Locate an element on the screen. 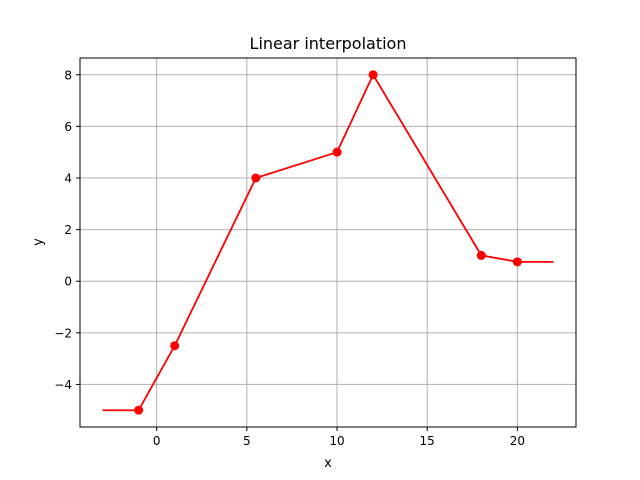 The image size is (640, 480). y-tick-label: 2 is located at coordinates (68, 230).